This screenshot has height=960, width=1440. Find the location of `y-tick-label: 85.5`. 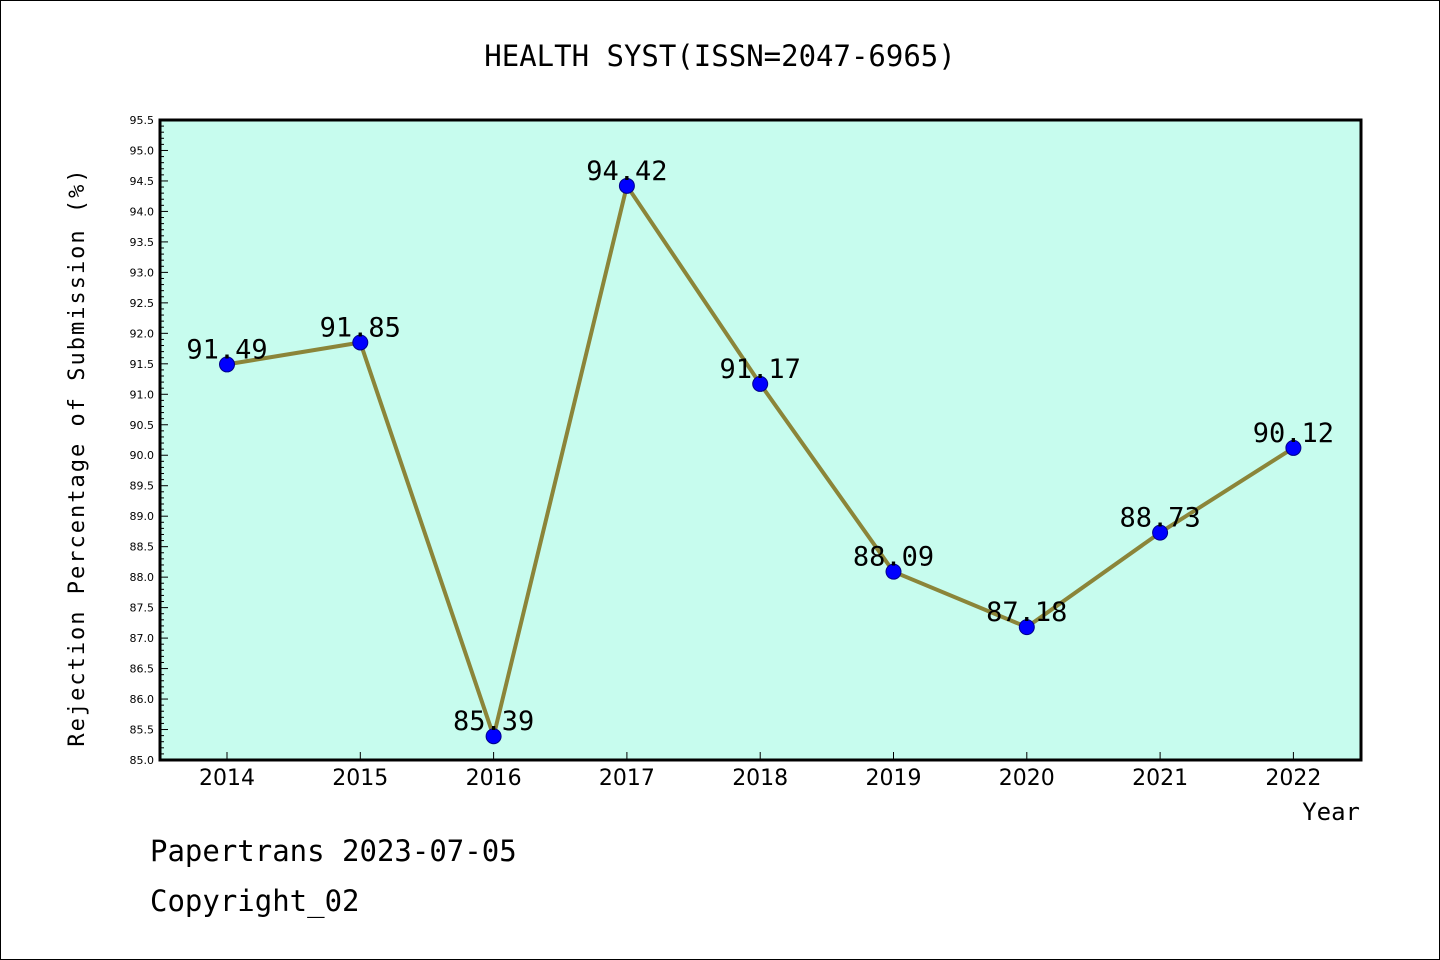

y-tick-label: 85.5 is located at coordinates (142, 730).